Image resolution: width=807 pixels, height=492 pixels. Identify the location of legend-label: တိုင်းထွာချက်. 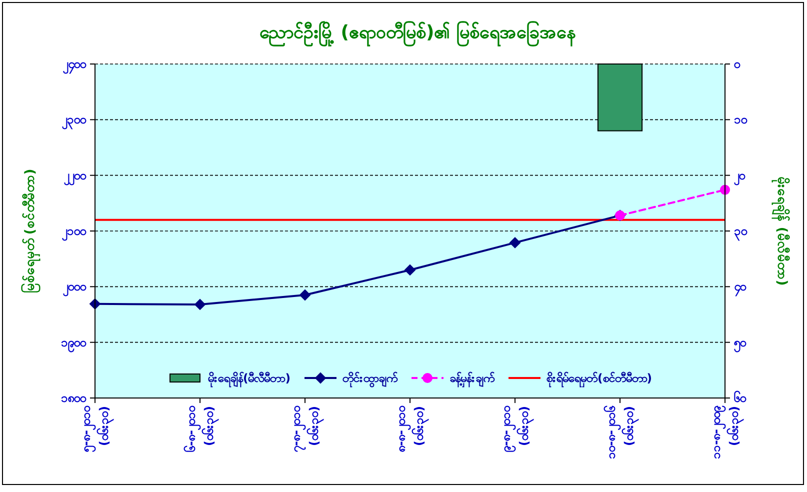
(370, 379).